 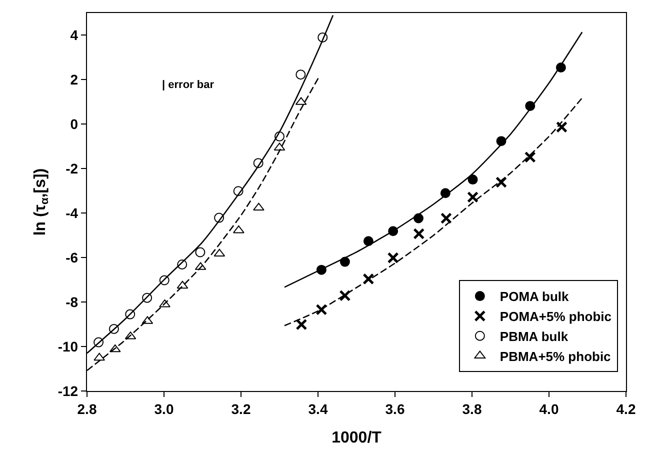 I want to click on x-tick-label: 4.0, so click(x=549, y=408).